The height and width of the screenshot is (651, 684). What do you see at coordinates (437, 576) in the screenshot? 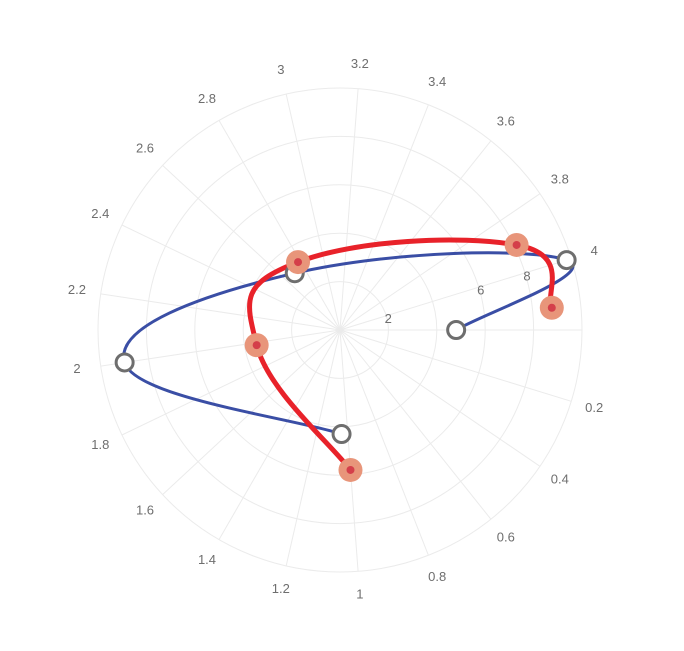
I see `angle-tick-label: 0.8` at bounding box center [437, 576].